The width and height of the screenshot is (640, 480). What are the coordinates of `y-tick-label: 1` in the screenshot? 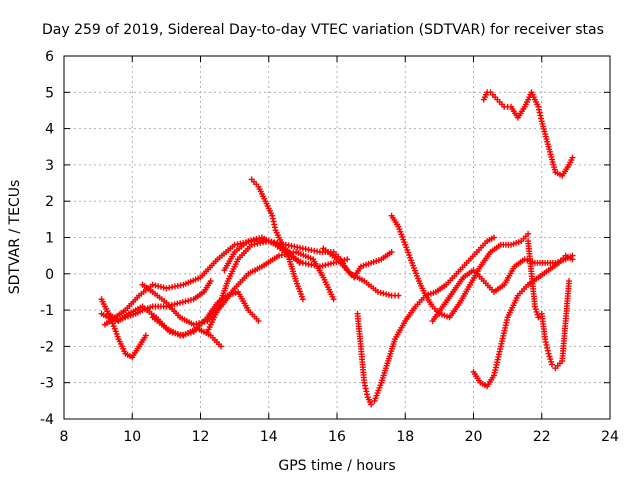 It's located at (49, 239).